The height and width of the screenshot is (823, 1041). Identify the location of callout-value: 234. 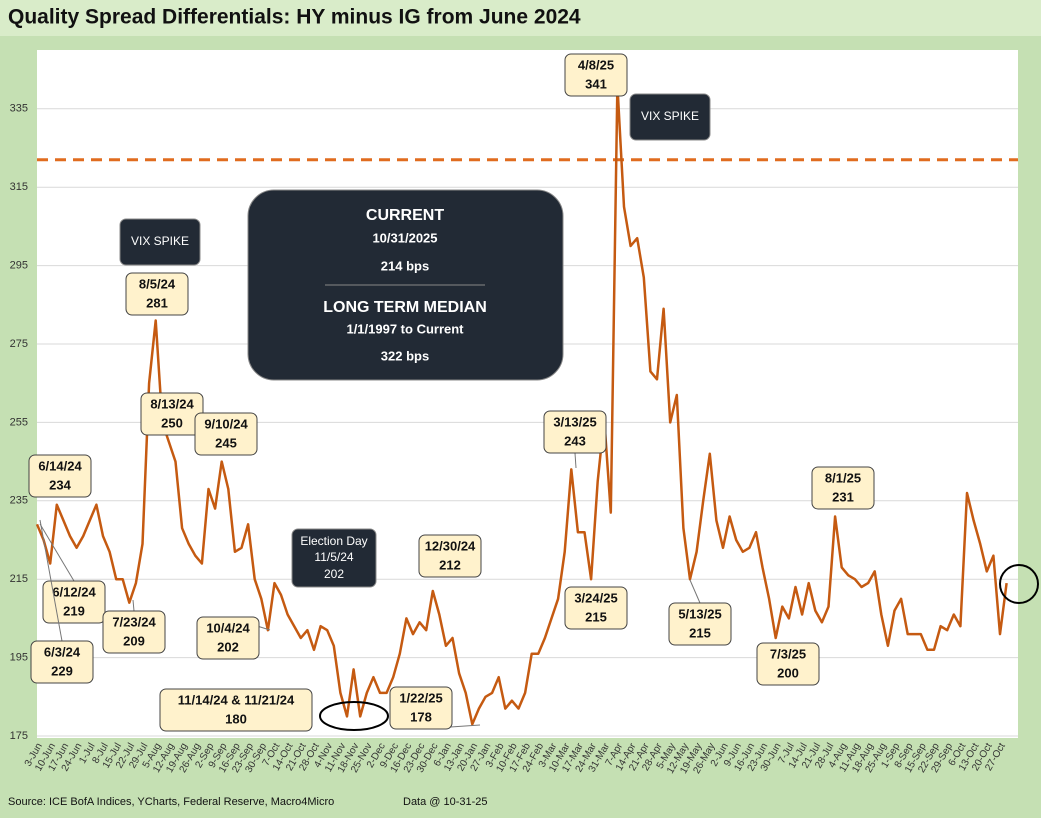
(60, 484).